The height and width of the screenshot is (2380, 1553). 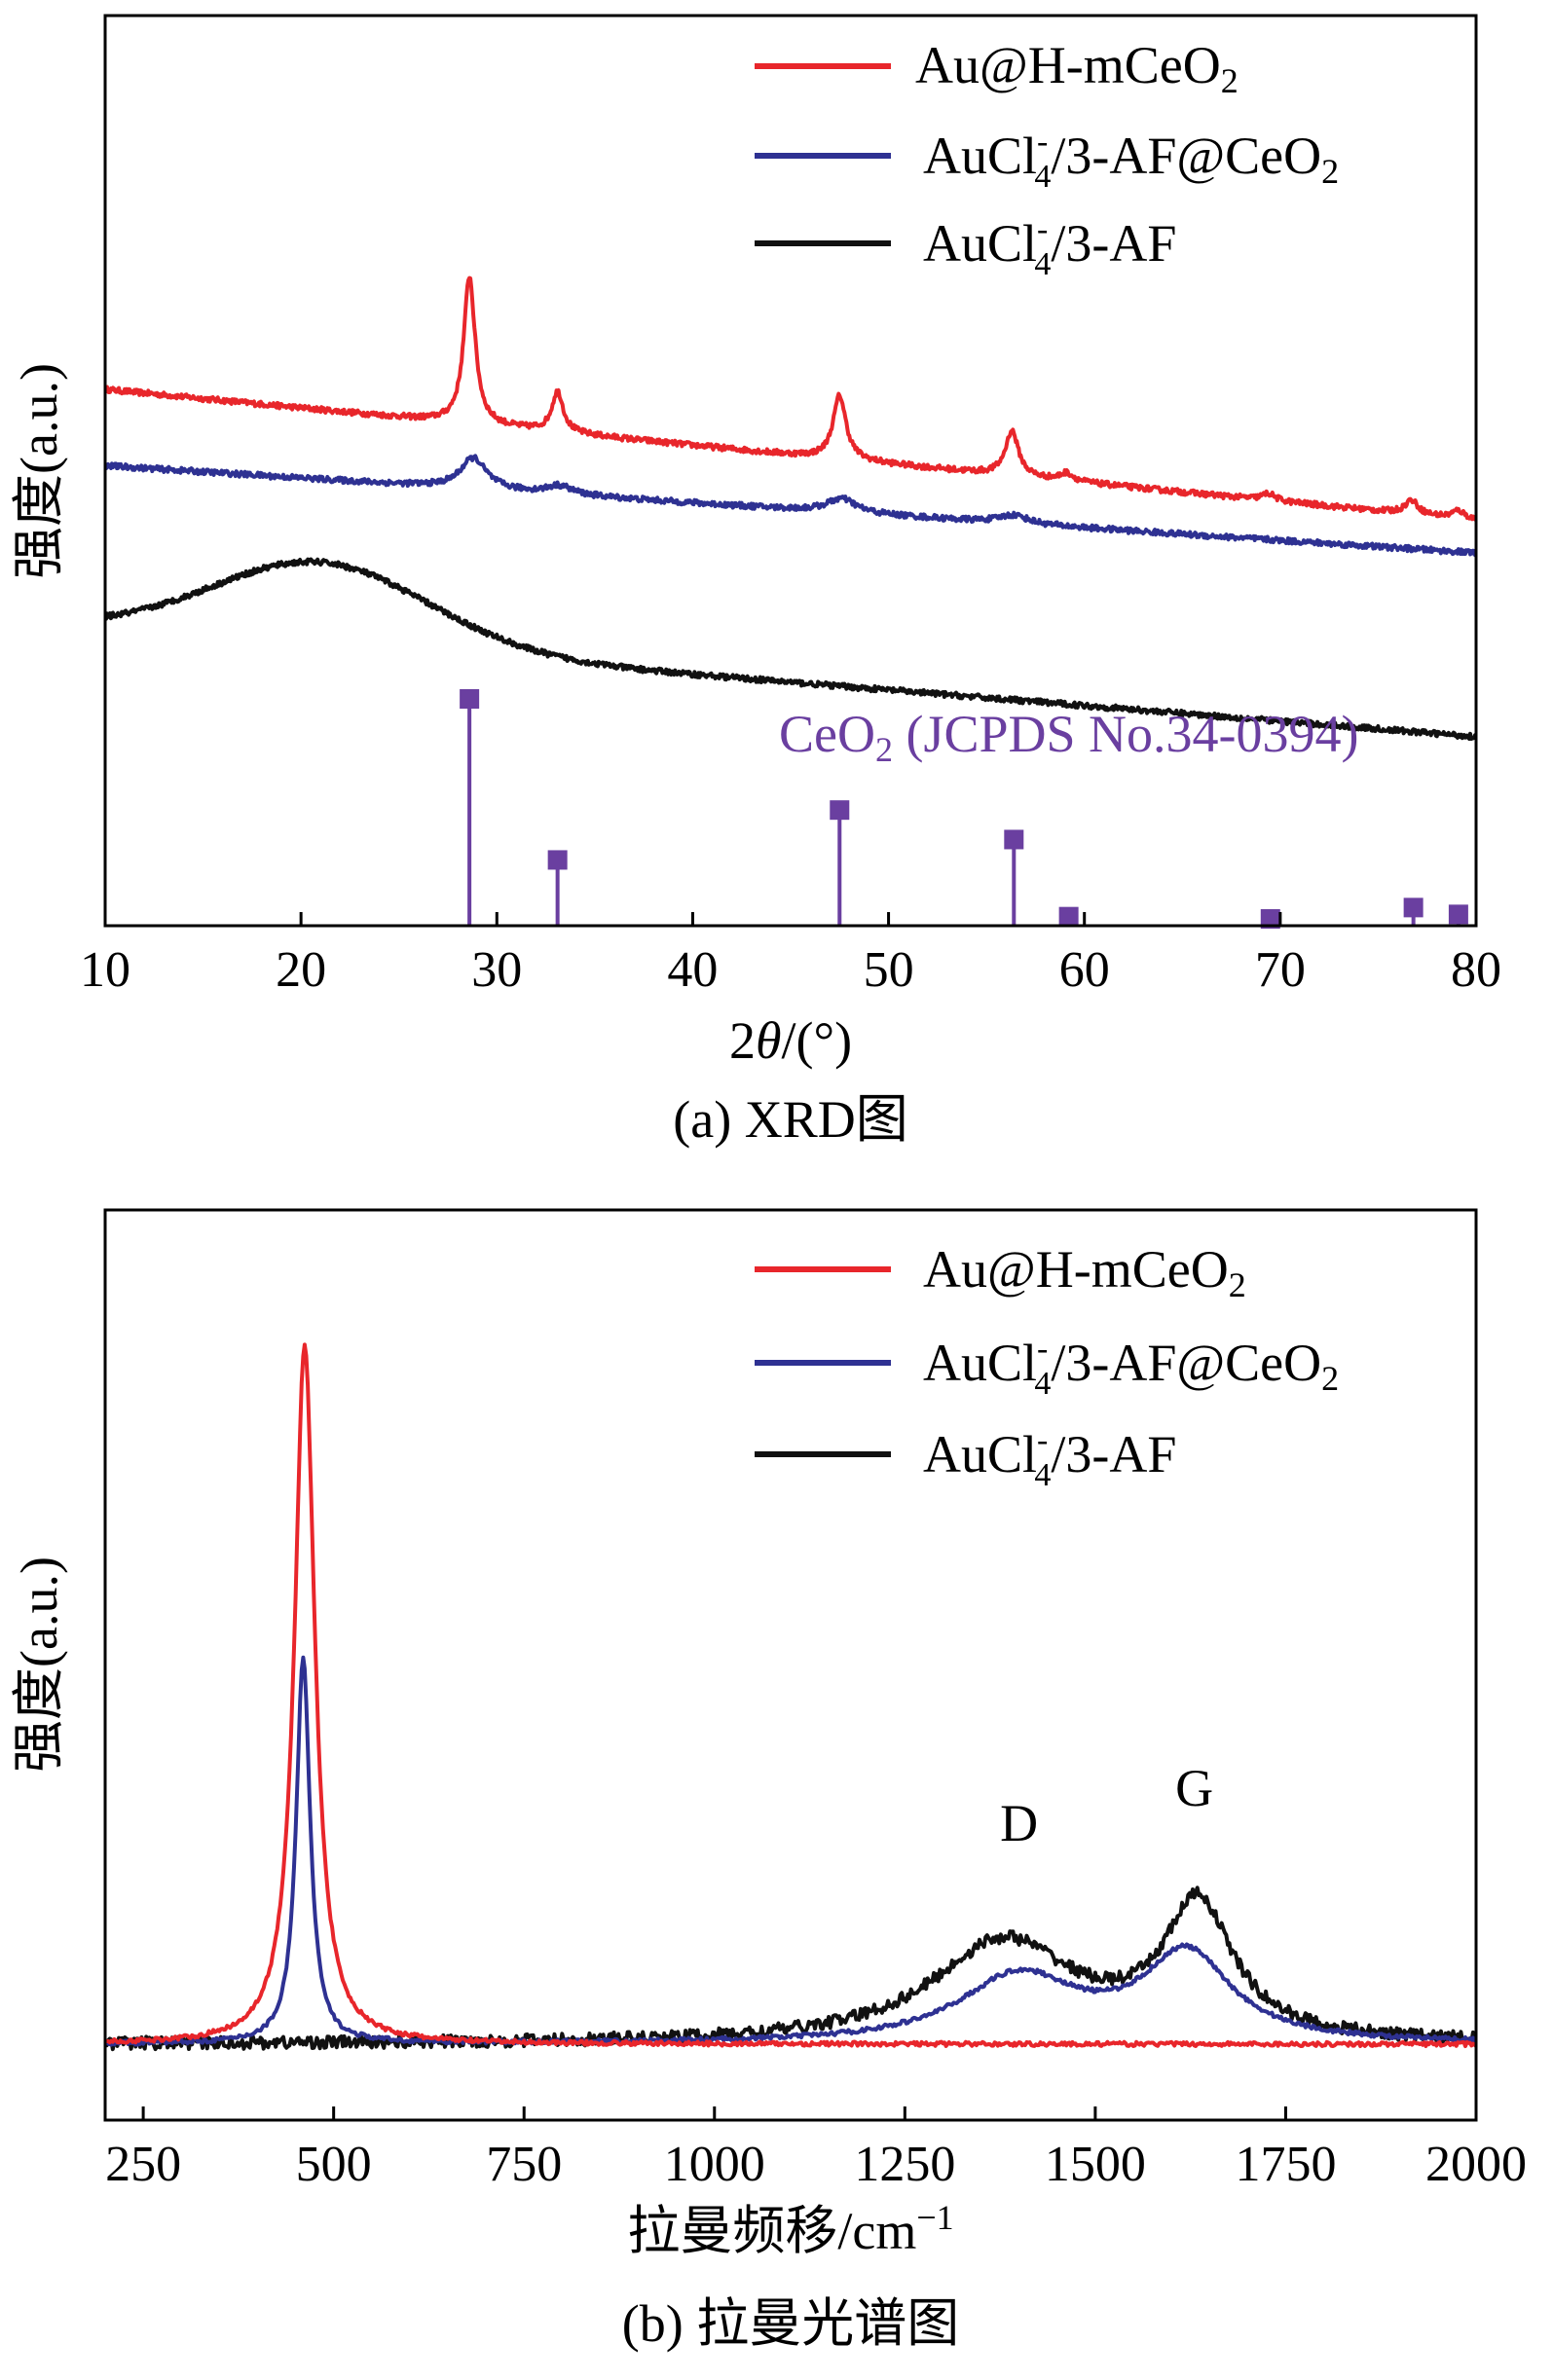 What do you see at coordinates (790, 1040) in the screenshot?
I see `x-axis-label-a: 2θ/(°)` at bounding box center [790, 1040].